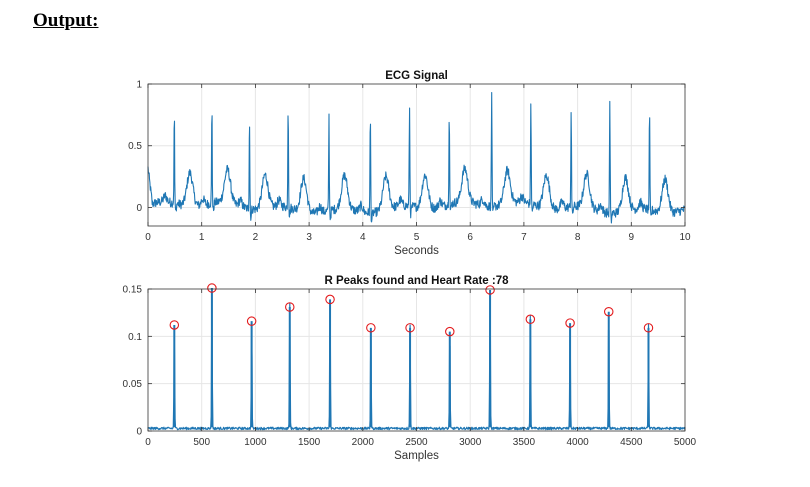 Image resolution: width=810 pixels, height=487 pixels. Describe the element at coordinates (524, 237) in the screenshot. I see `ecg-xtick-label: 7` at that location.